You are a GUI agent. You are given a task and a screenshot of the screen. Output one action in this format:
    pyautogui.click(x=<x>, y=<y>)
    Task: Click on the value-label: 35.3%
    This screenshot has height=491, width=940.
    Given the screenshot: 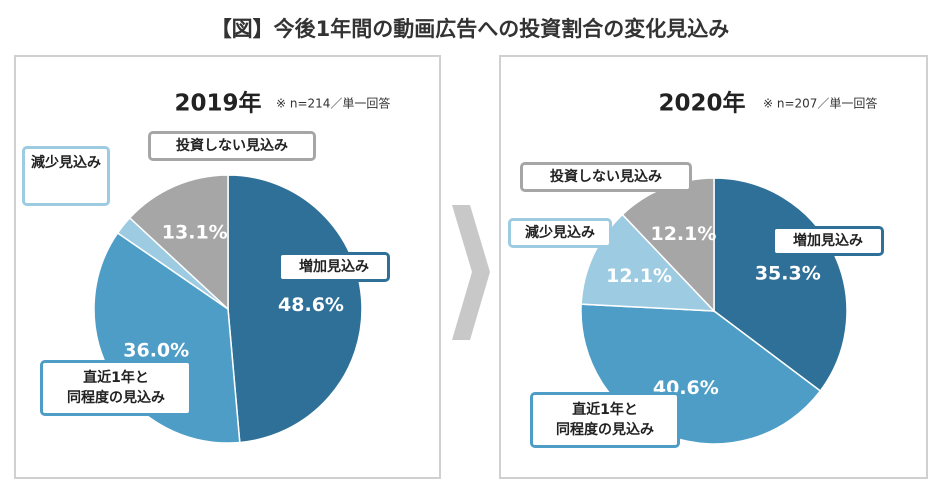 What is the action you would take?
    pyautogui.click(x=788, y=274)
    